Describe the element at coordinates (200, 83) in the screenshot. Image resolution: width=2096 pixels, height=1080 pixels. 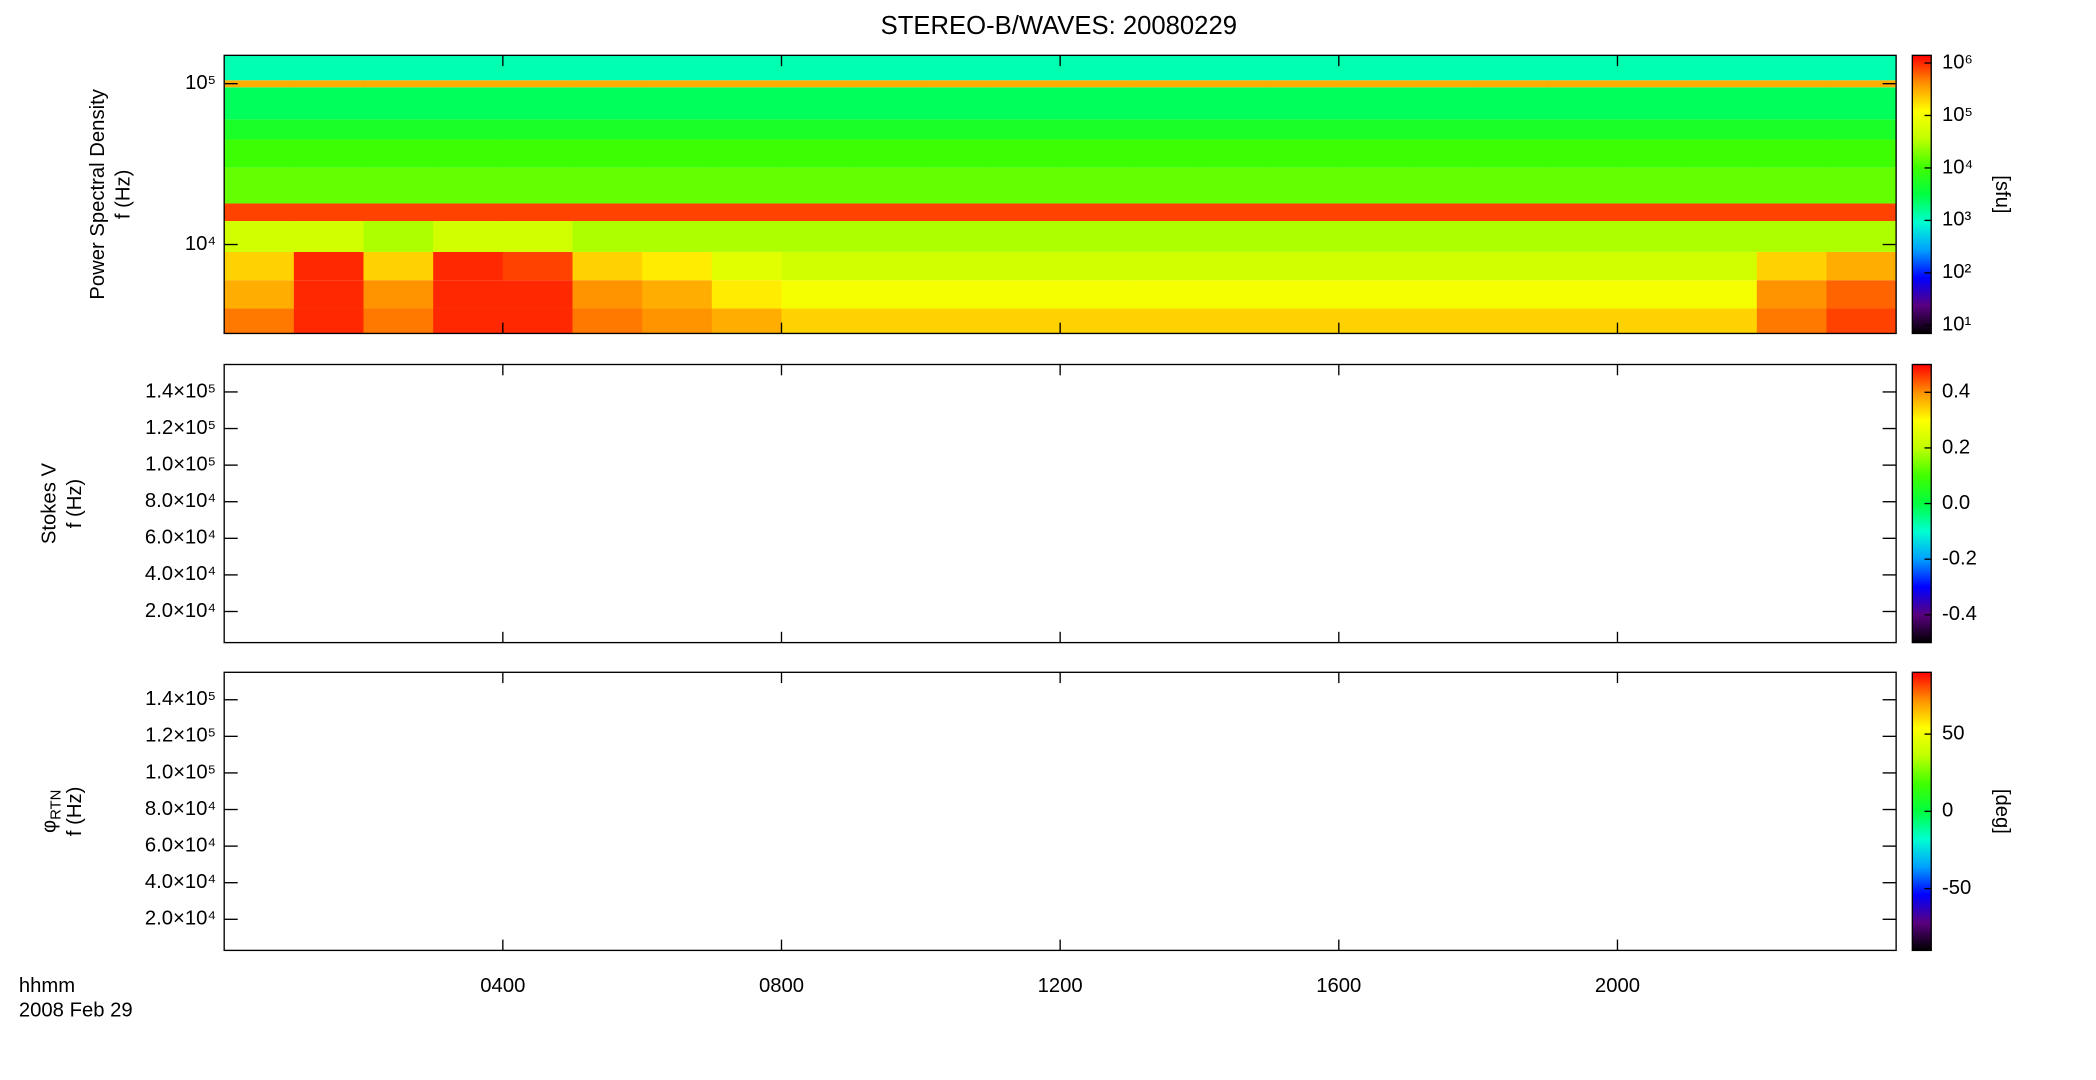
I see `y-tick-label: 10⁵` at that location.